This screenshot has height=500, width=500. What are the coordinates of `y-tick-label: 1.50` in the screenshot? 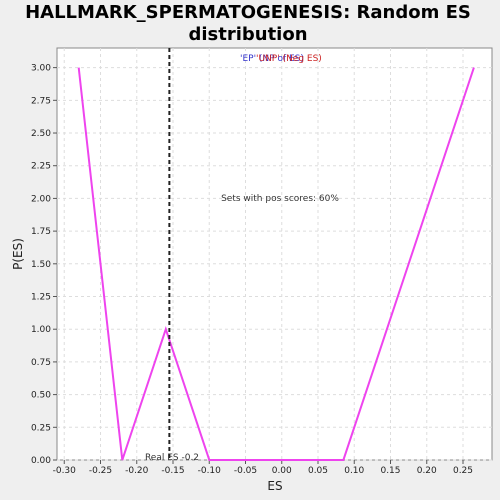 It's located at (41, 265).